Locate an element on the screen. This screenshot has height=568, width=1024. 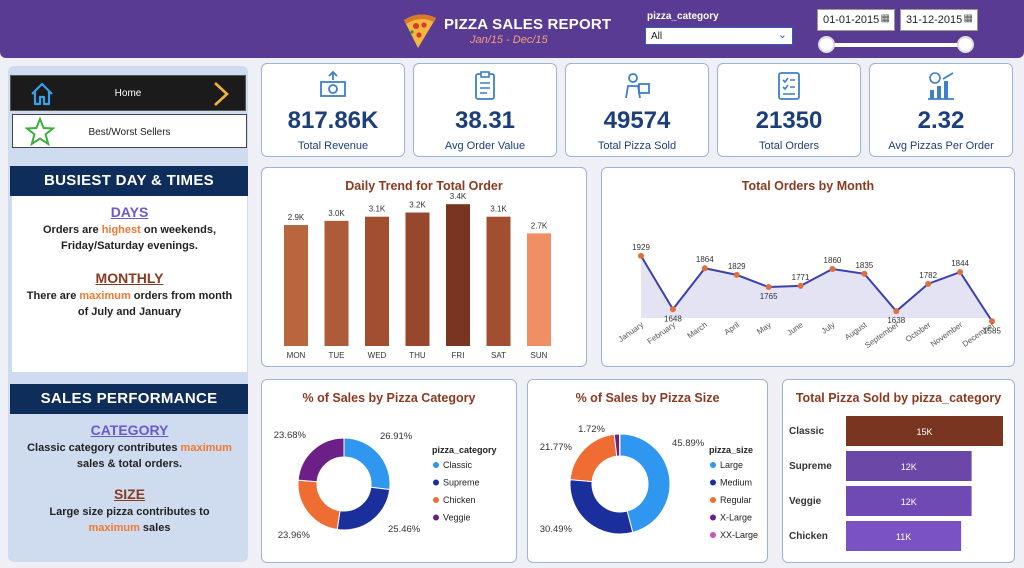
legend-item: Supreme is located at coordinates (461, 483).